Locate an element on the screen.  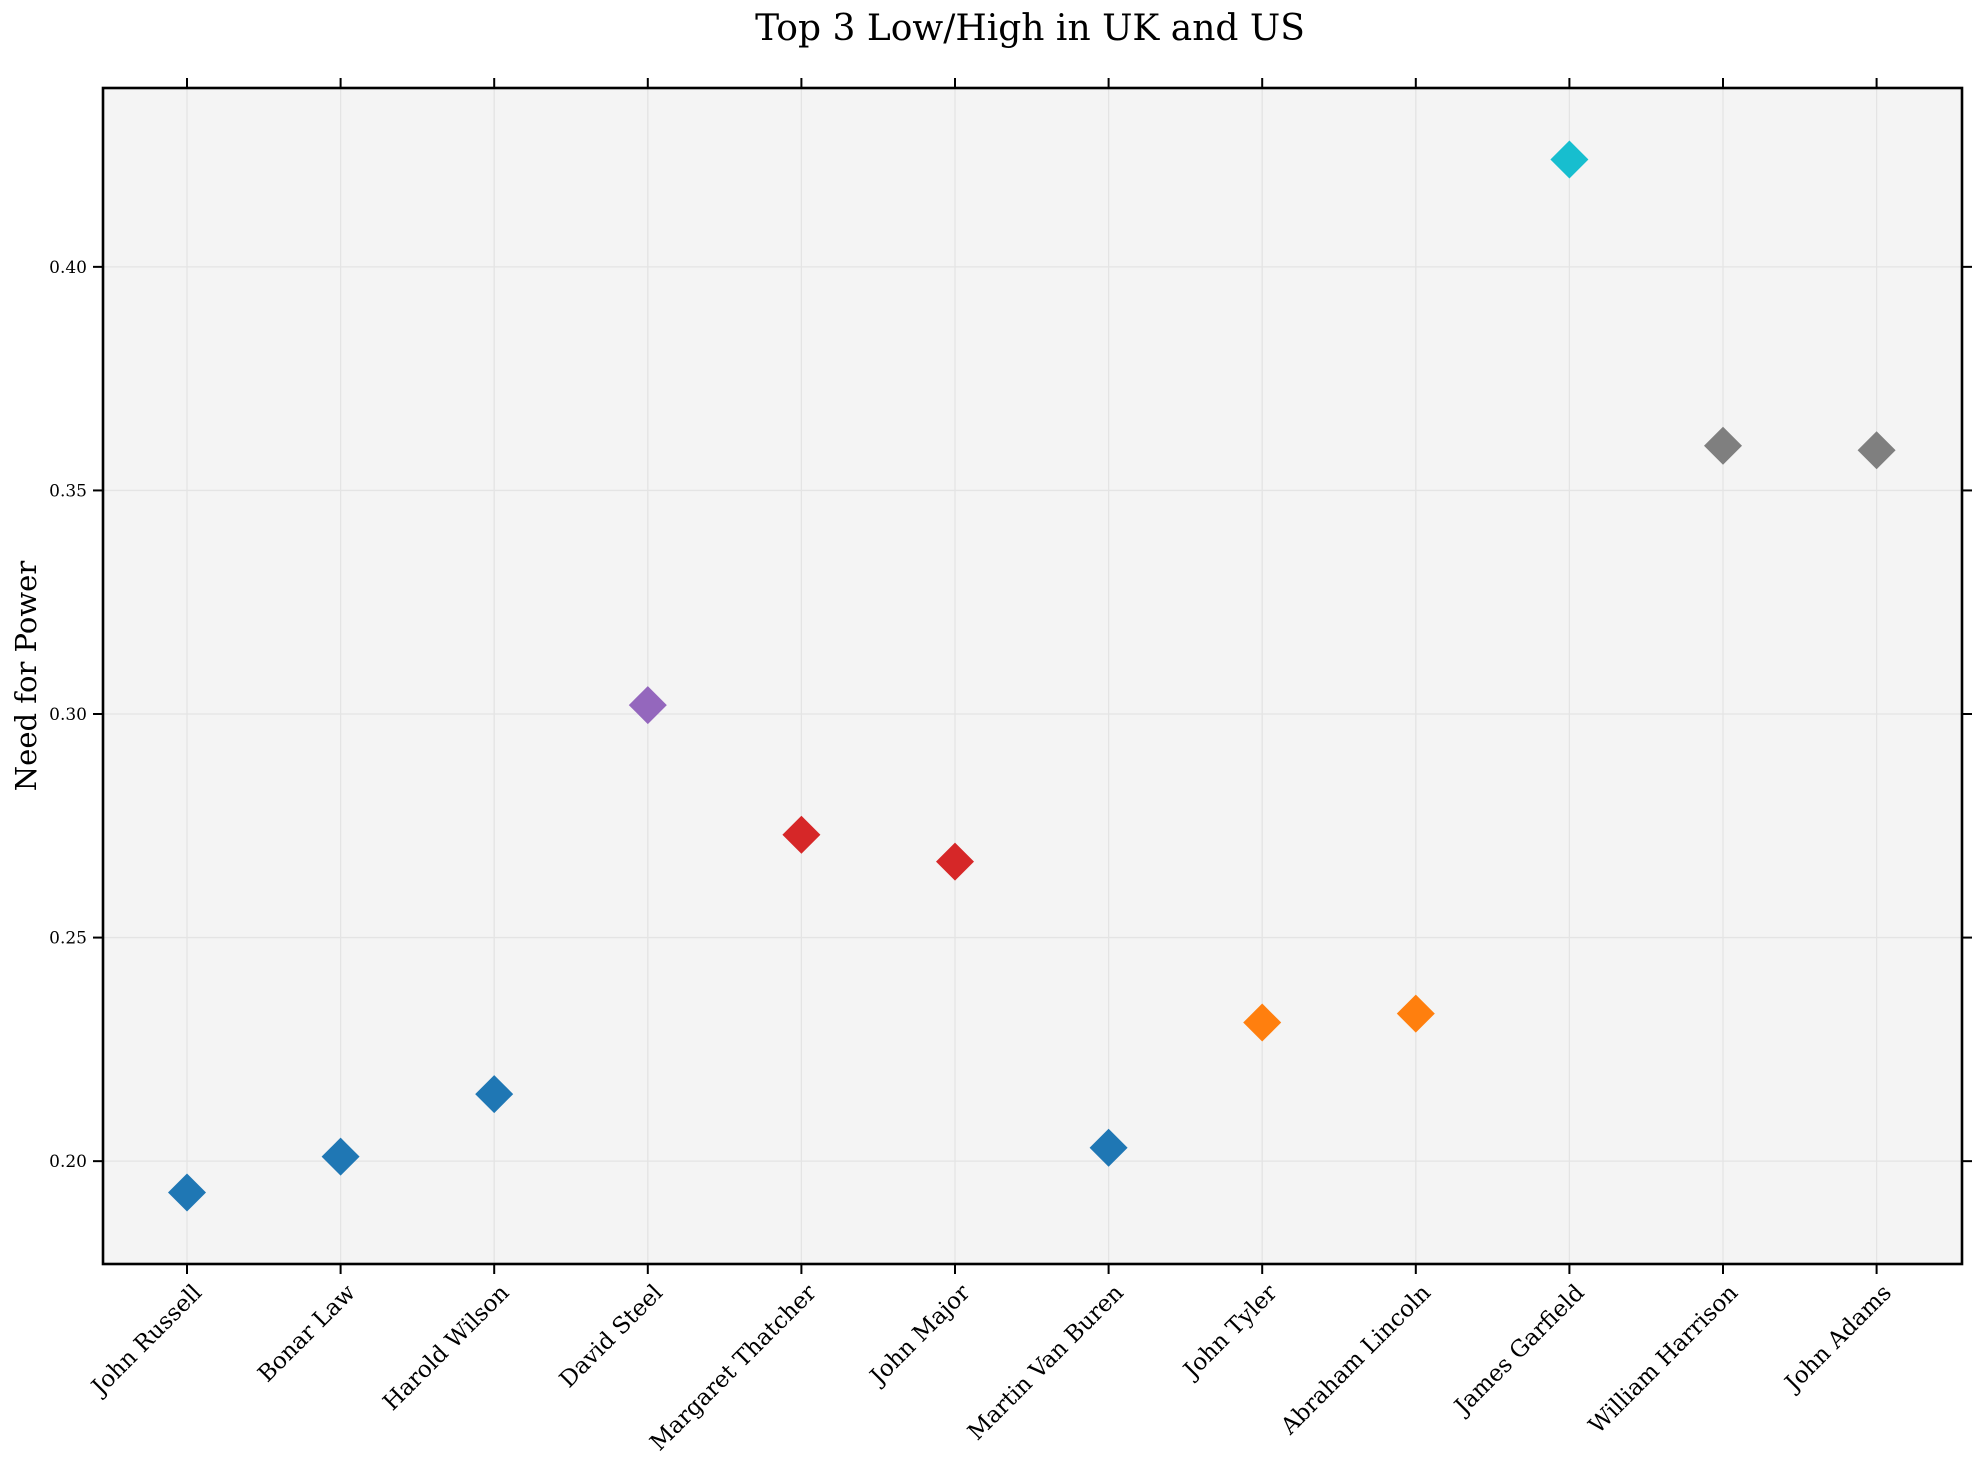
x-tick-label: John Adams is located at coordinates (1838, 1339).